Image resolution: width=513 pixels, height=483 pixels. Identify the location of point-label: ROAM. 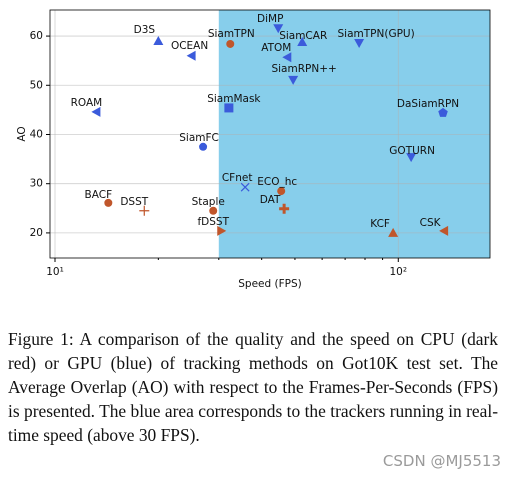
(87, 103).